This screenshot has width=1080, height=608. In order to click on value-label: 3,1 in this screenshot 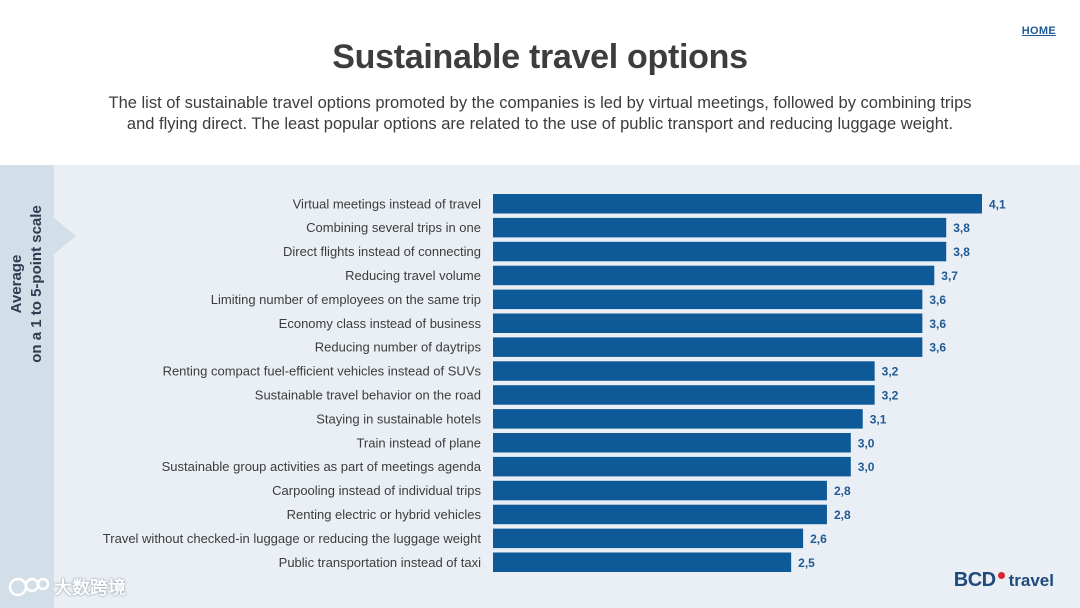, I will do `click(878, 419)`.